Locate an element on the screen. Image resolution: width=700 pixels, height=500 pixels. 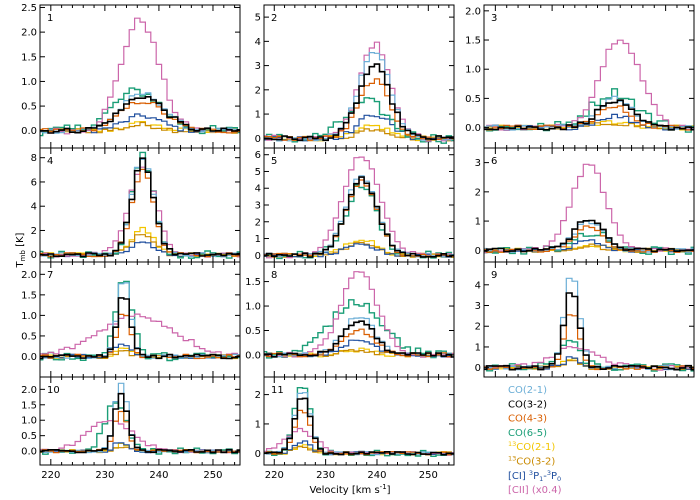
panel-6: 0 1 2 3 6 is located at coordinates (585, 205).